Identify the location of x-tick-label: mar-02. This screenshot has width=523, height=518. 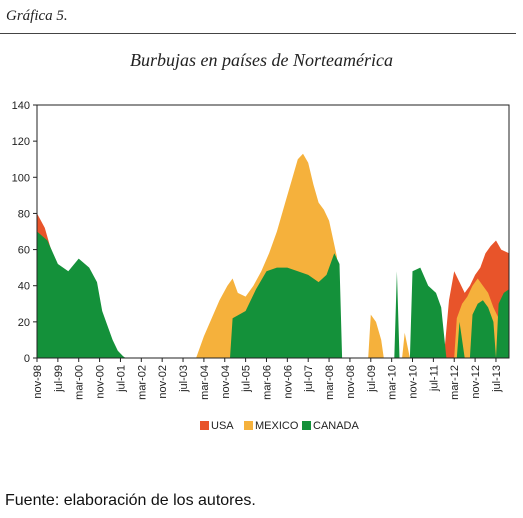
(142, 382).